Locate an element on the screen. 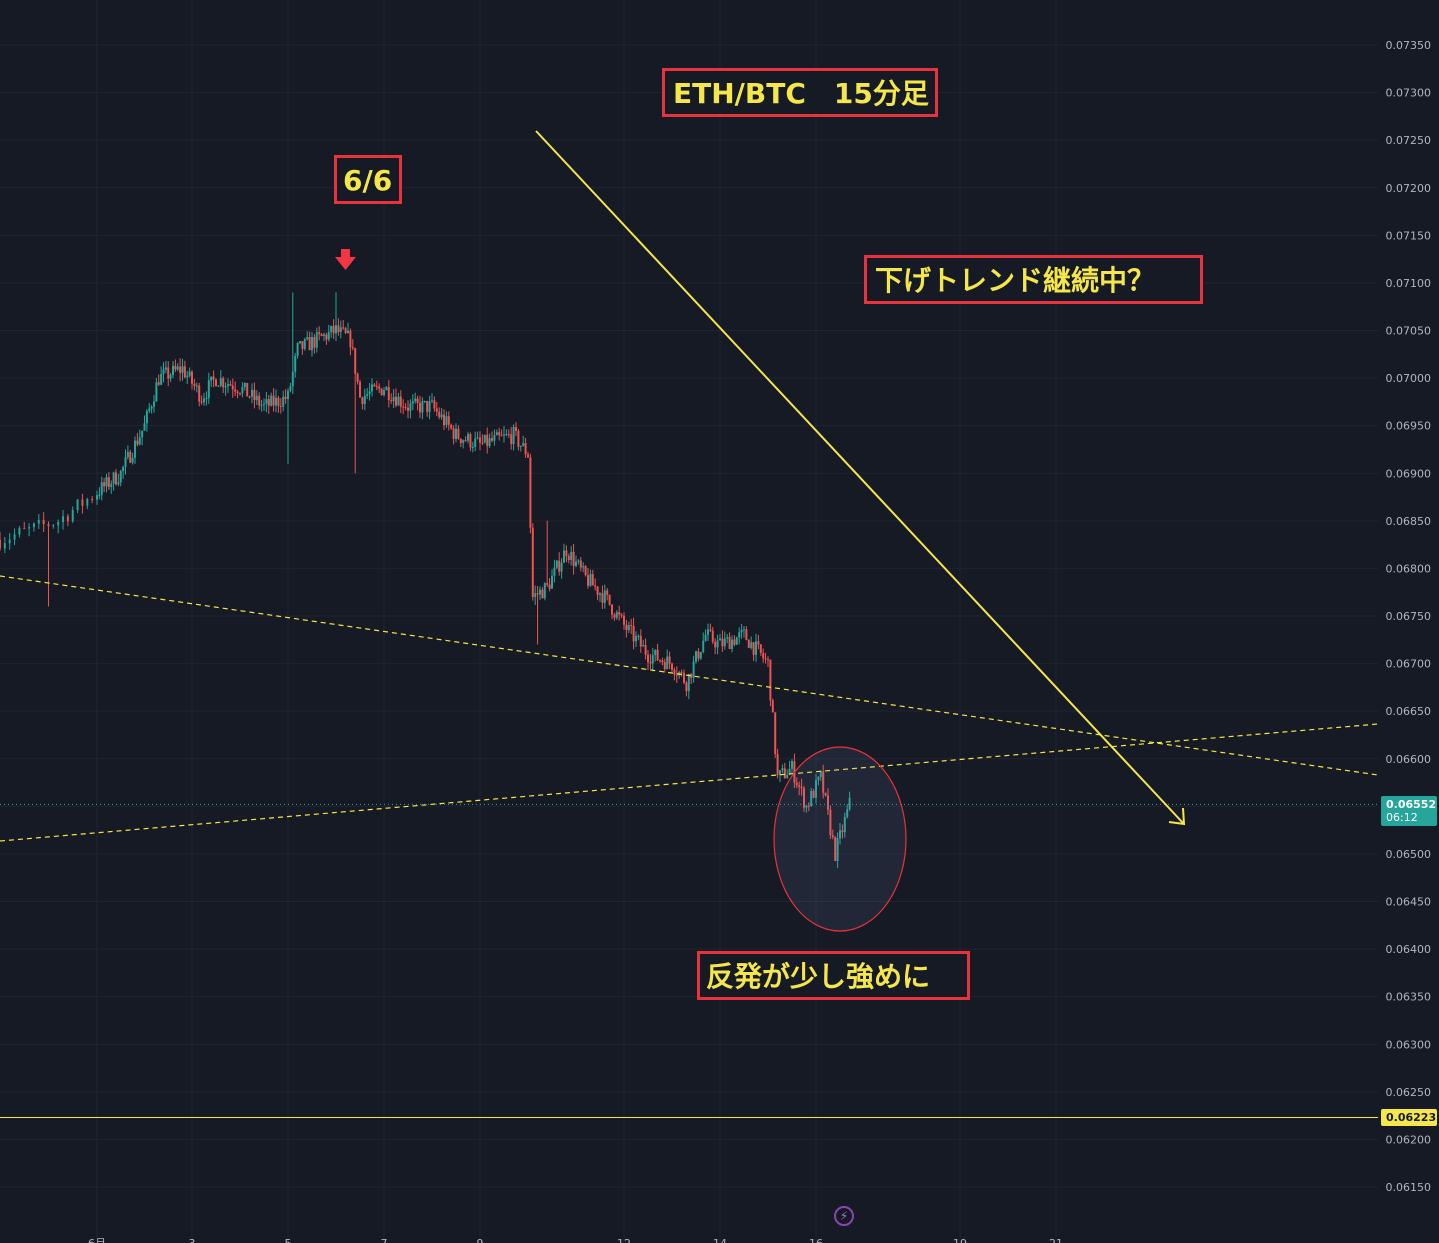 This screenshot has height=1243, width=1439. y-tick-label: 0.06600 is located at coordinates (1409, 759).